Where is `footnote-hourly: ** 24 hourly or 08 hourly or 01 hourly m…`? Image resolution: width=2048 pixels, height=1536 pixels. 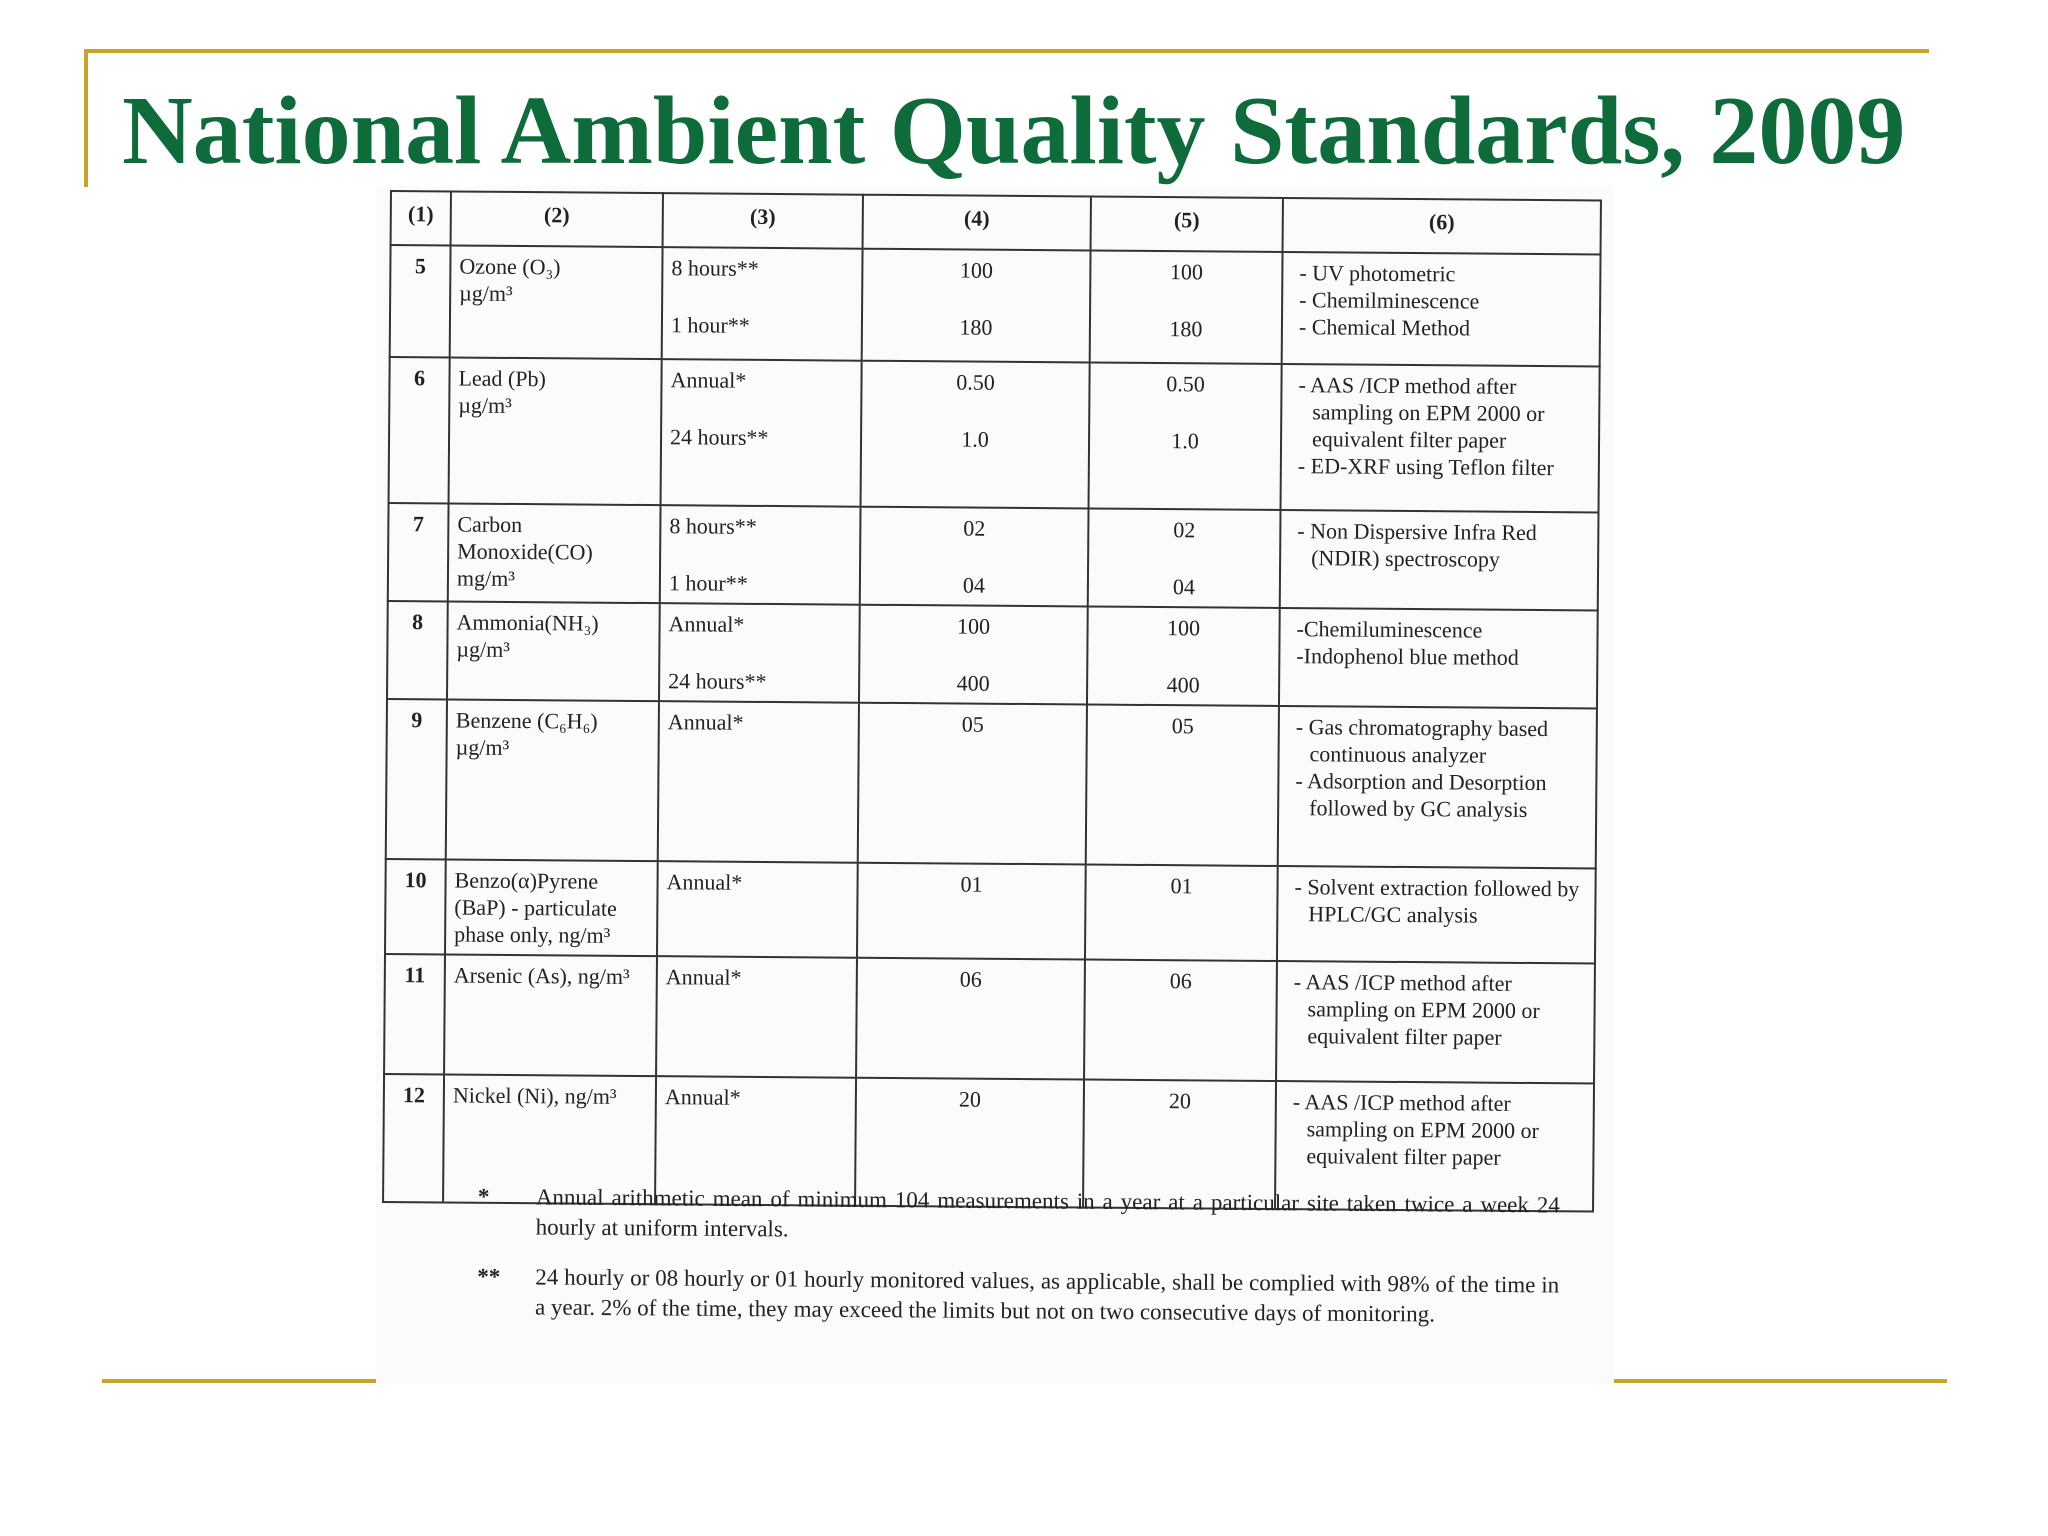
footnote-hourly: ** 24 hourly or 08 hourly or 01 hourly m… is located at coordinates (1018, 1296).